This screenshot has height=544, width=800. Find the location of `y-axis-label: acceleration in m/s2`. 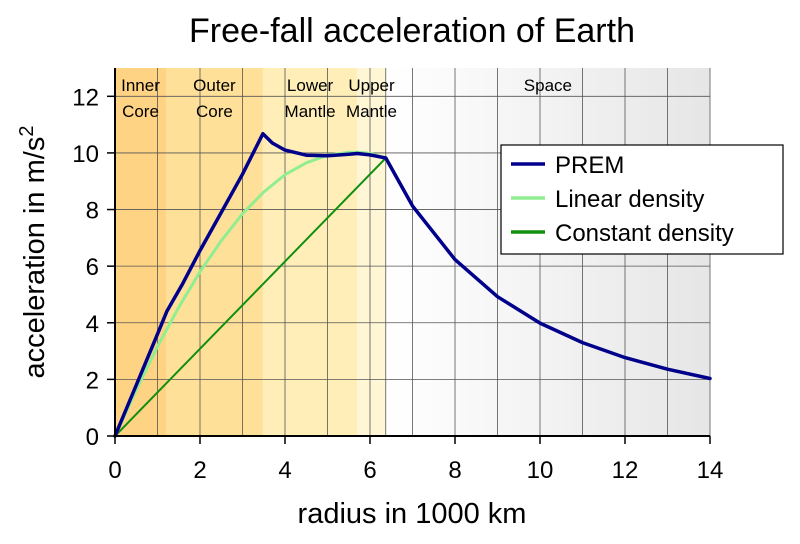

y-axis-label: acceleration in m/s2 is located at coordinates (33, 252).